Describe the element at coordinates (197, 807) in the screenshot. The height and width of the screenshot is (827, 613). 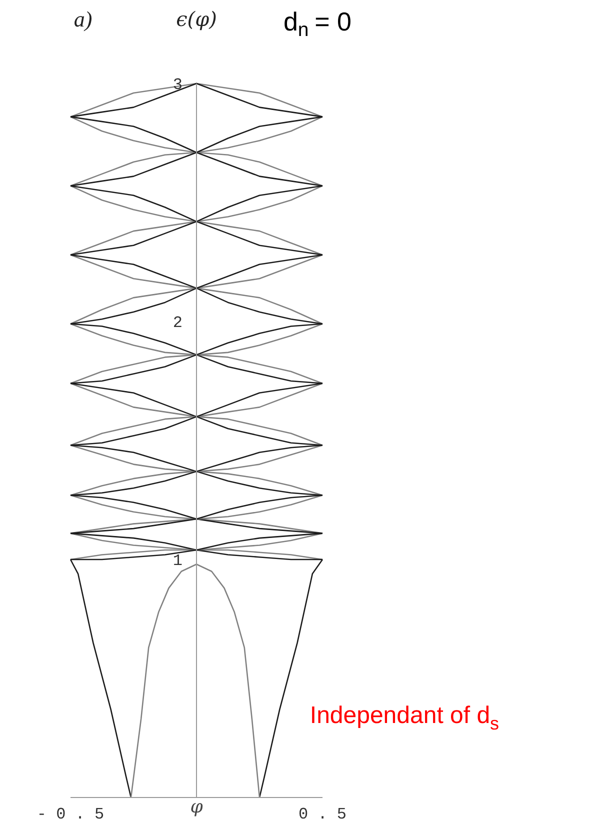
I see `x-axis-title: φ` at that location.